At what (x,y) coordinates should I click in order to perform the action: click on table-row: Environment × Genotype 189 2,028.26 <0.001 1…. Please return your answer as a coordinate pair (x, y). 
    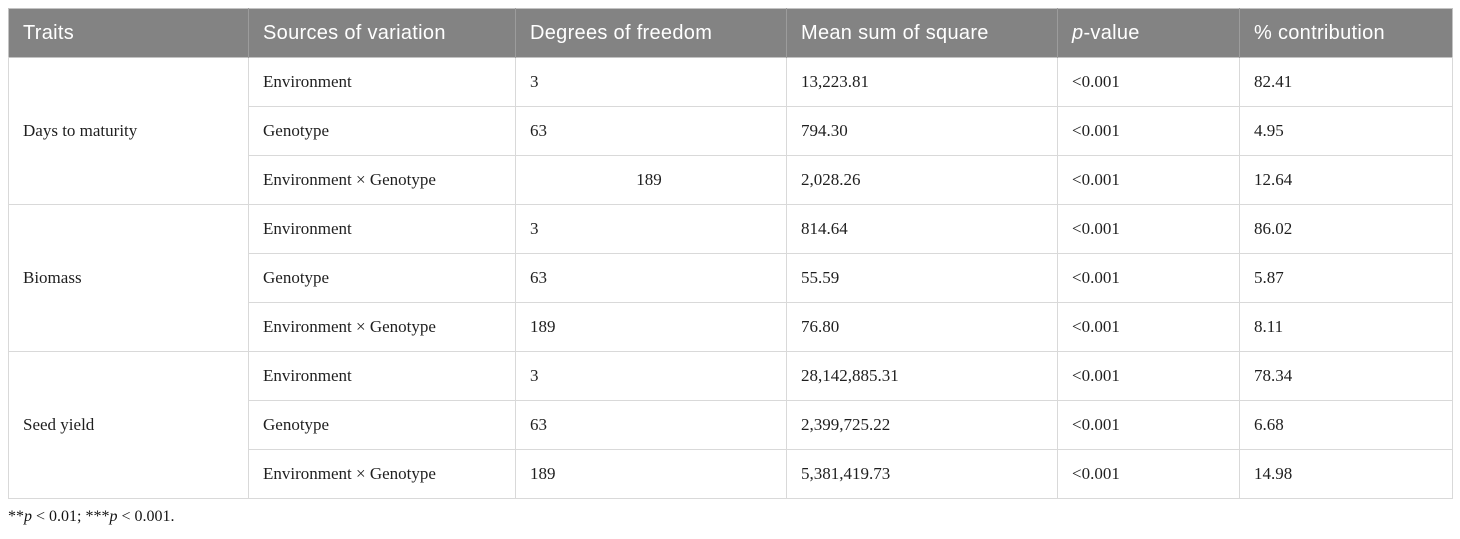
    Looking at the image, I should click on (731, 180).